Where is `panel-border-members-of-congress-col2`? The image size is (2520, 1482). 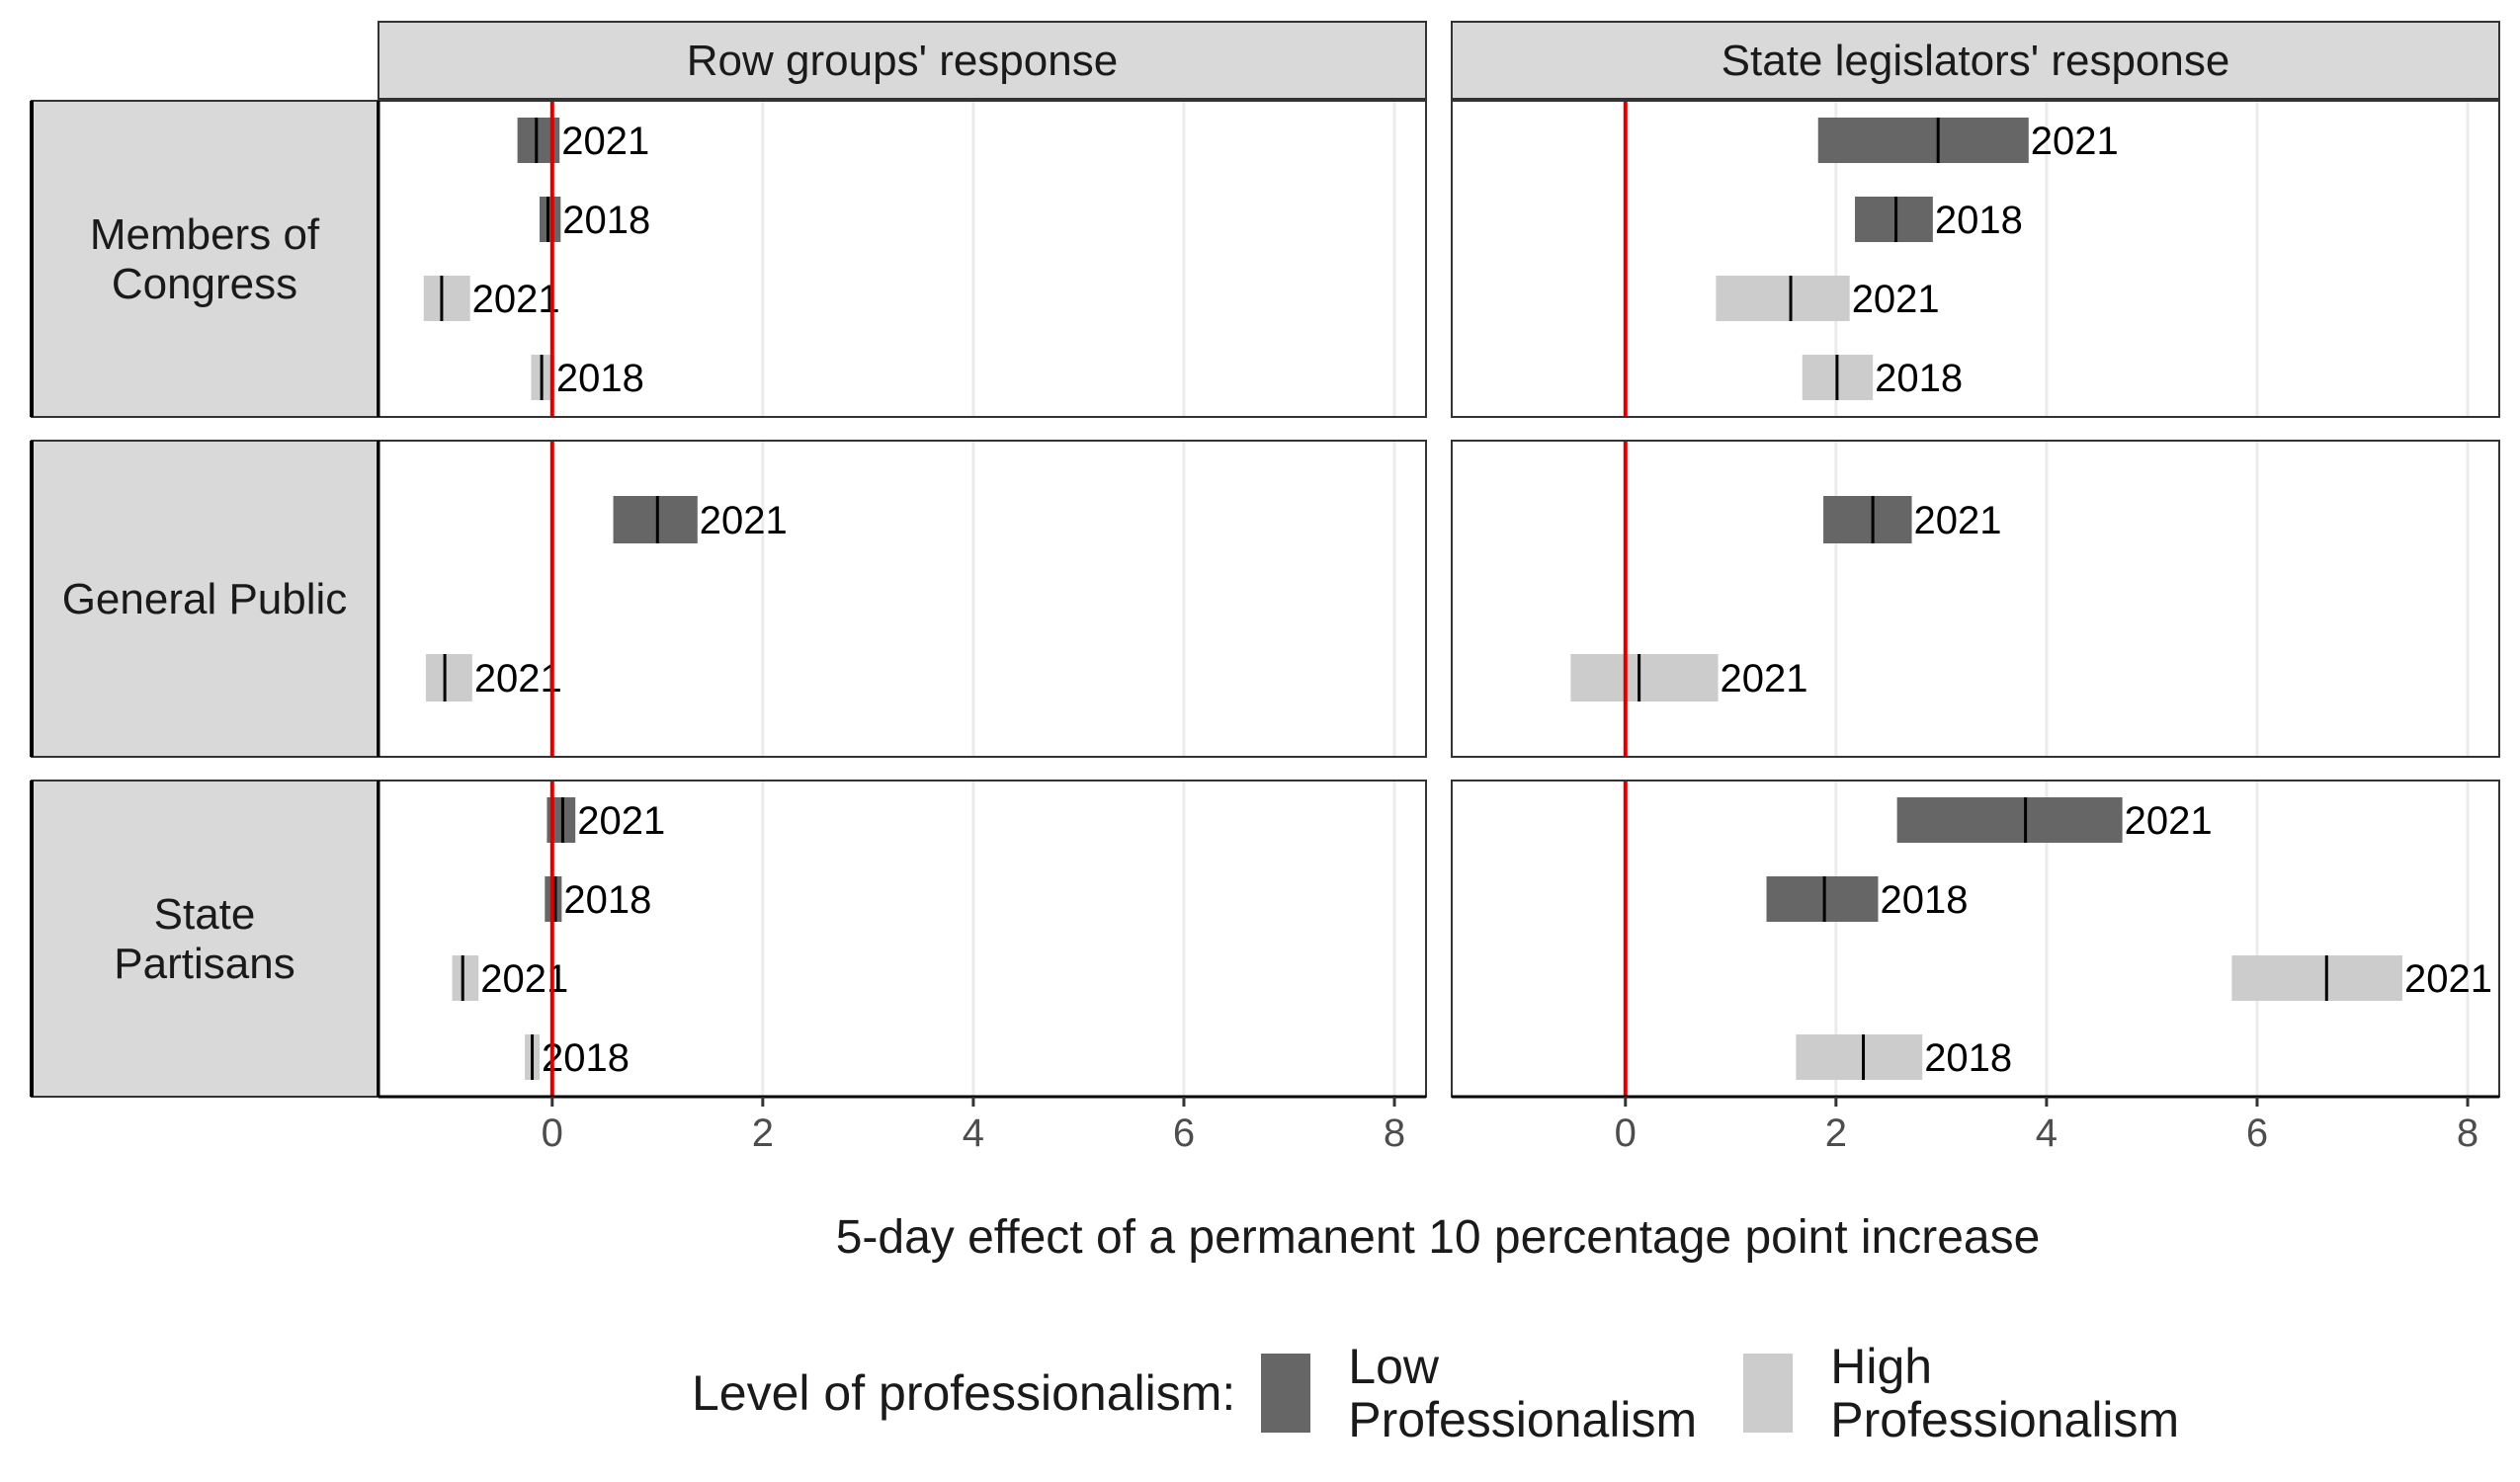 panel-border-members-of-congress-col2 is located at coordinates (1975, 259).